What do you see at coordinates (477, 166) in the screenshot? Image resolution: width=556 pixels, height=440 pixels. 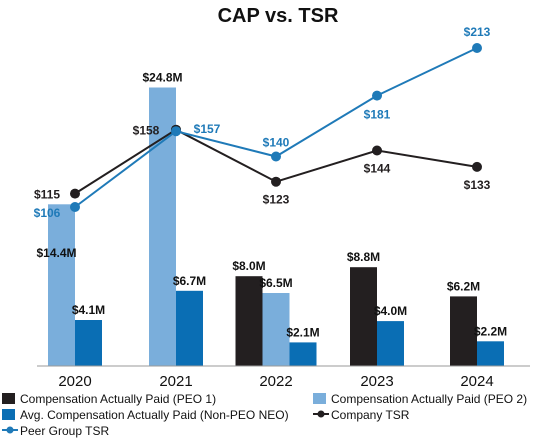 I see `point-company_tsr-2024` at bounding box center [477, 166].